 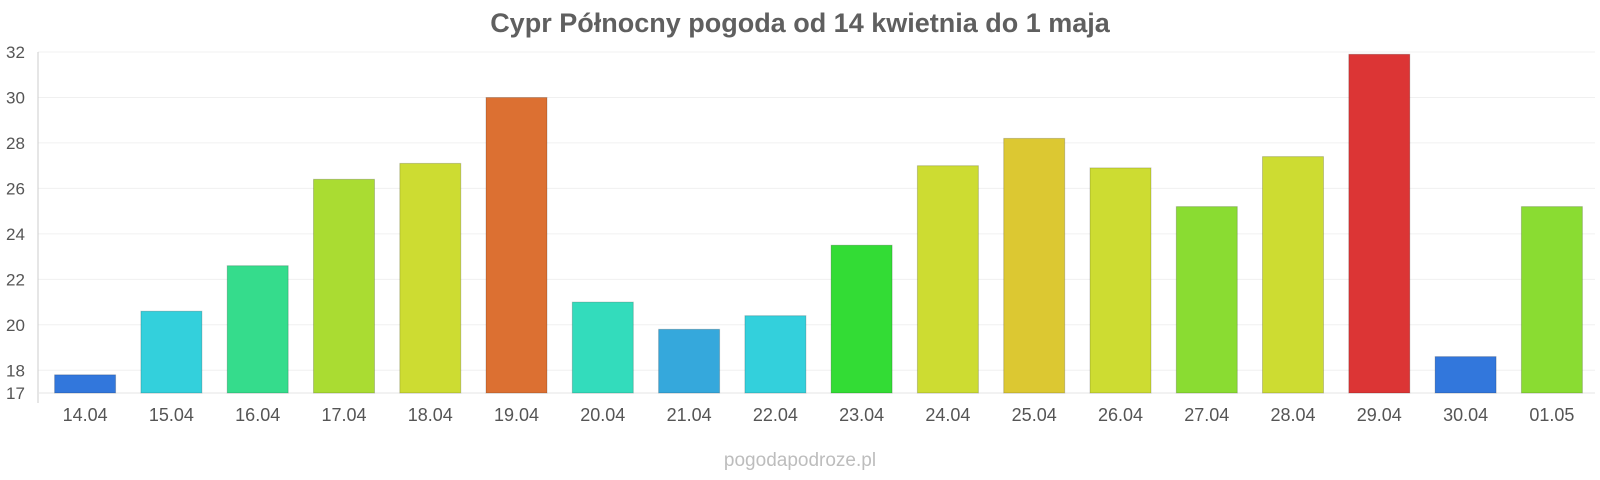 I want to click on bar-17.04, so click(x=344, y=286).